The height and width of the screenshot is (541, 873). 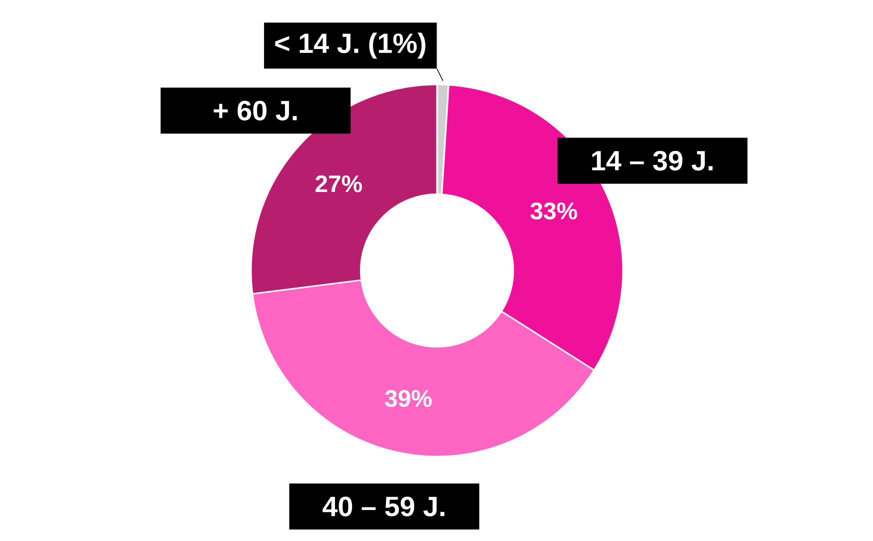 What do you see at coordinates (350, 45) in the screenshot?
I see `slice-label: < 14 J. (1%)` at bounding box center [350, 45].